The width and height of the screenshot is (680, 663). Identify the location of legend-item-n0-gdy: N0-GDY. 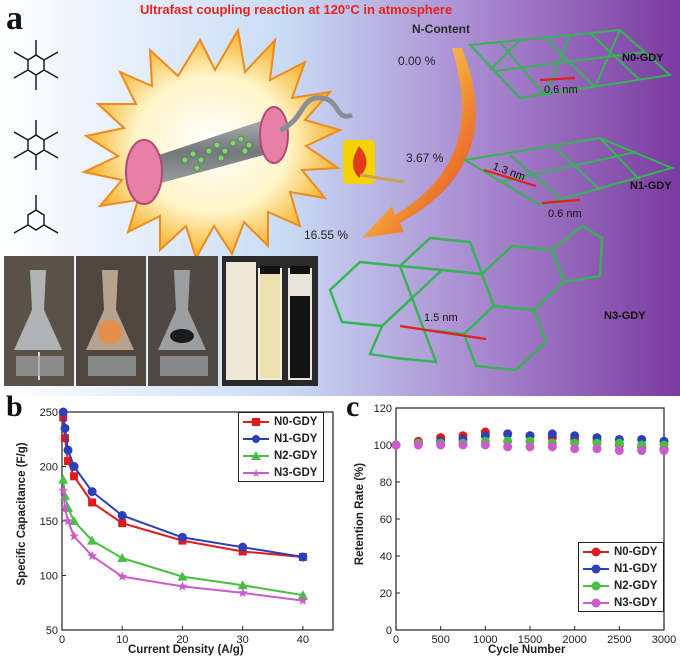
(281, 421).